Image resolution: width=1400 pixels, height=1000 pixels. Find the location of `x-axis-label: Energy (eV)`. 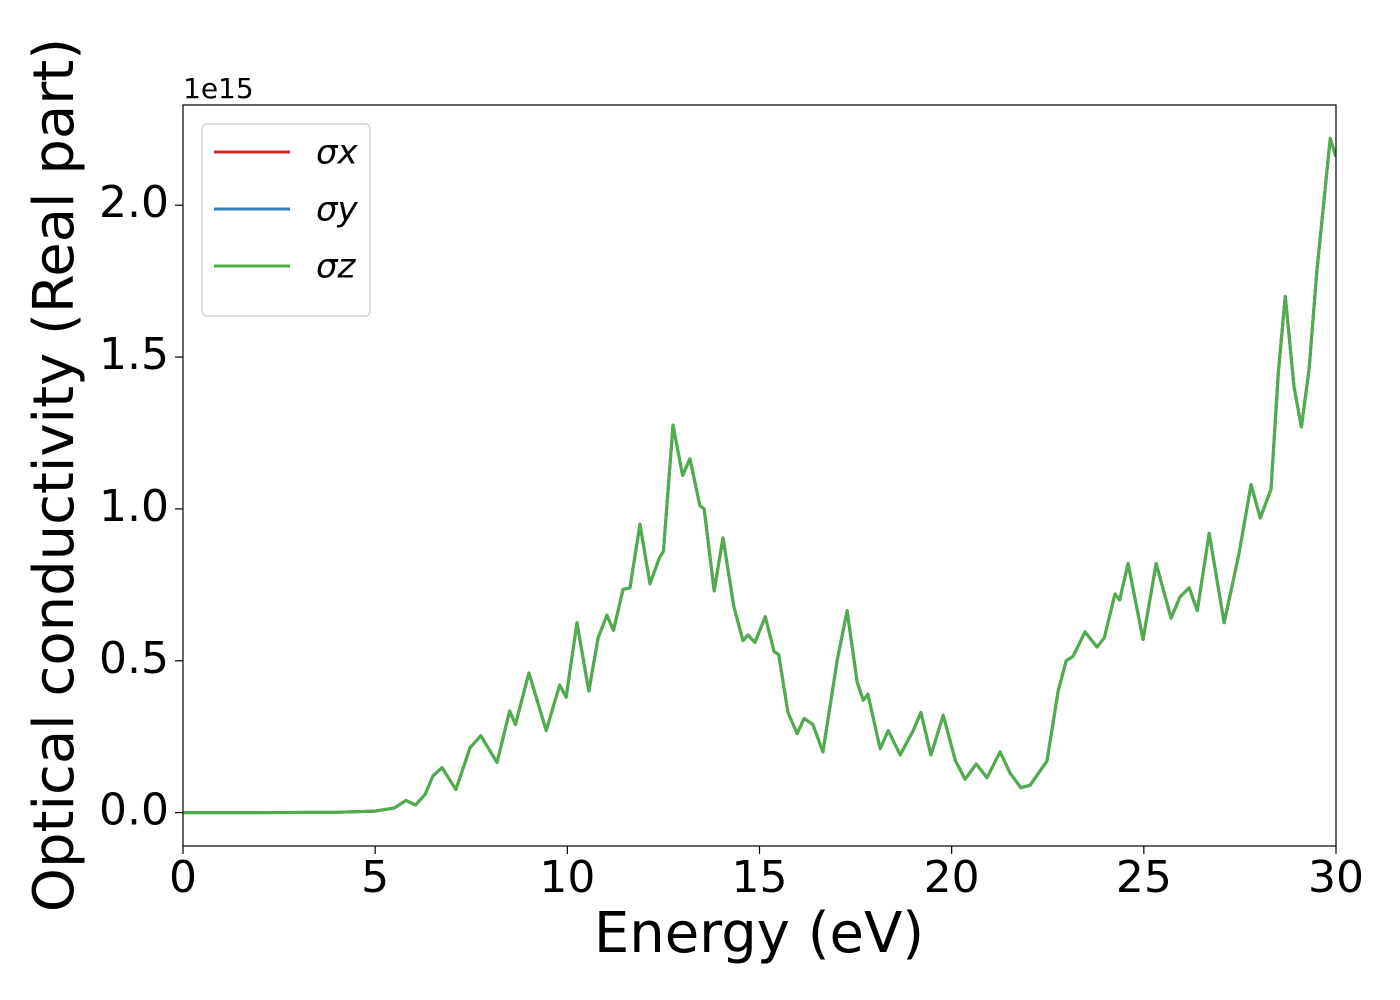

x-axis-label: Energy (eV) is located at coordinates (759, 933).